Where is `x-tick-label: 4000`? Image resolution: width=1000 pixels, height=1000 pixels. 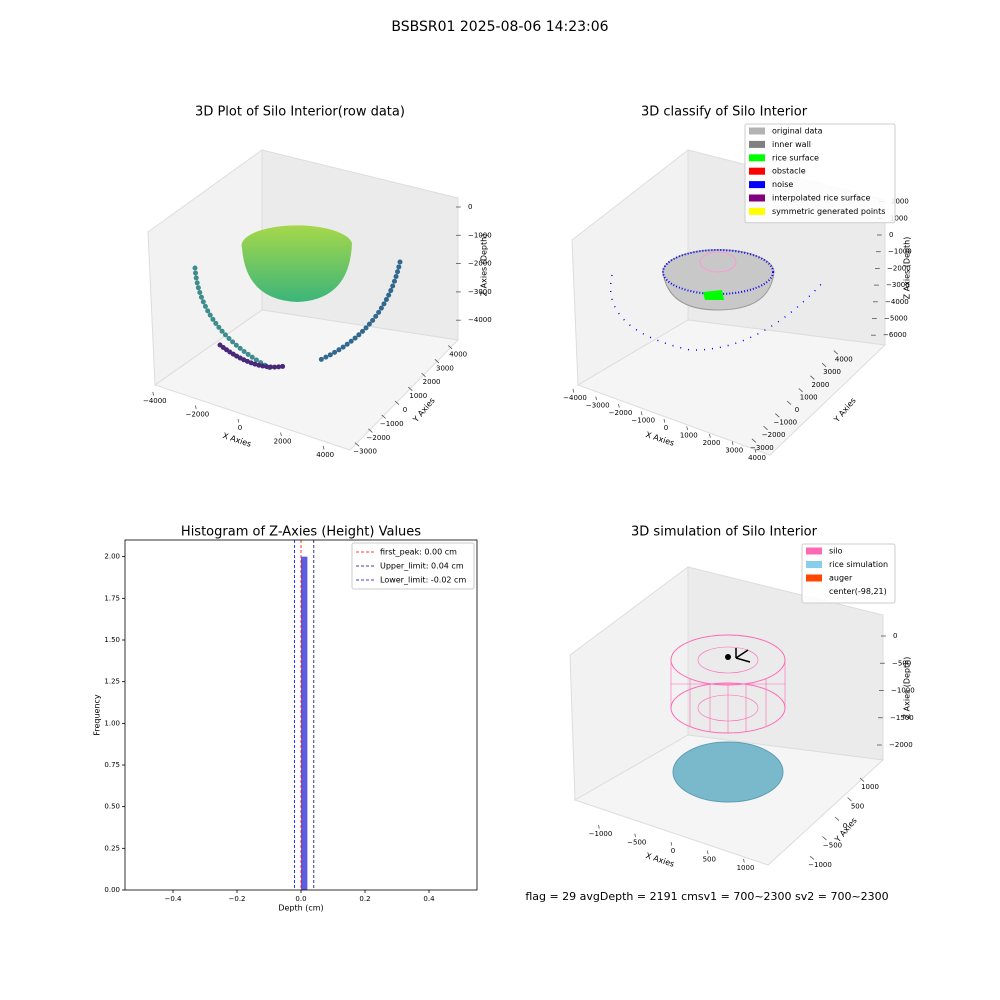
x-tick-label: 4000 is located at coordinates (757, 458).